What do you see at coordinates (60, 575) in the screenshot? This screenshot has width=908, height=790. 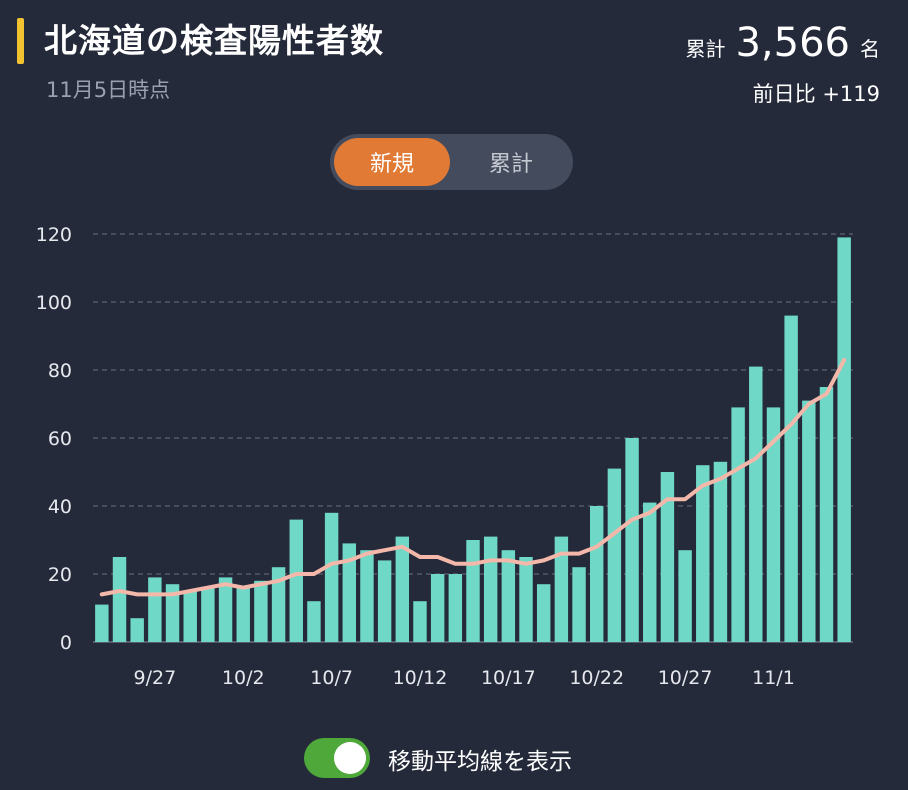 I see `y-tick-label: 20` at bounding box center [60, 575].